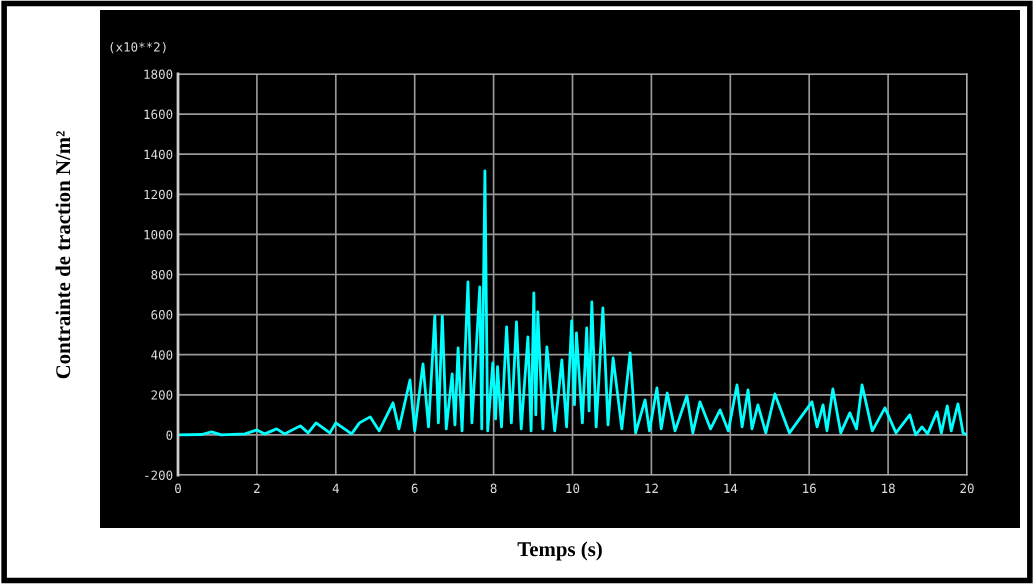  Describe the element at coordinates (138, 48) in the screenshot. I see `text: (x10**2)` at that location.